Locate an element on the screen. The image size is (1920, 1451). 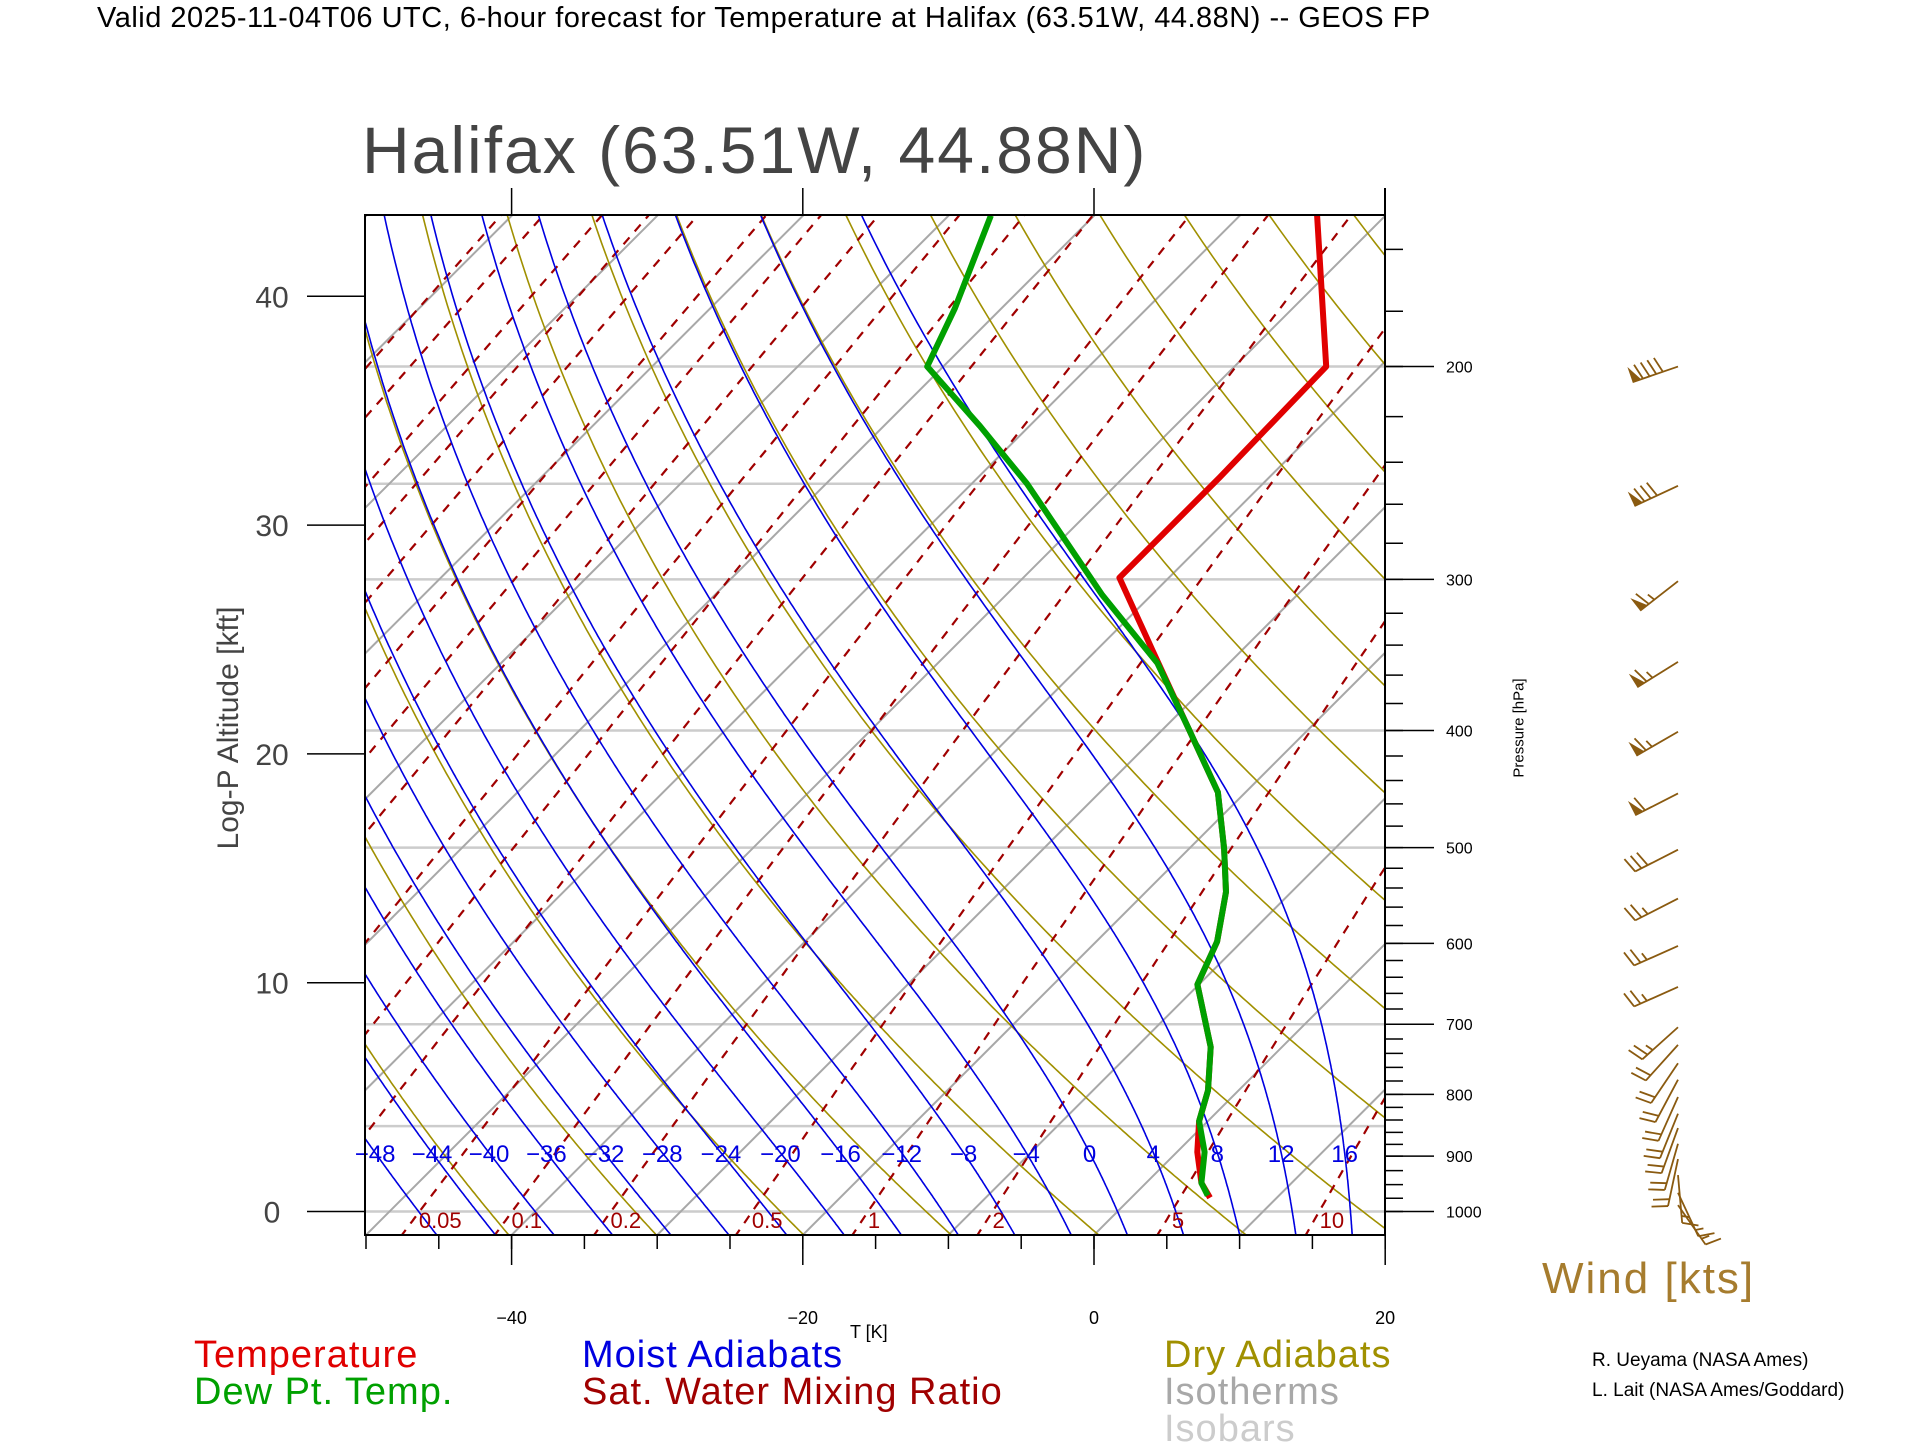
mixing-ratio-label: 1 is located at coordinates (874, 1220).